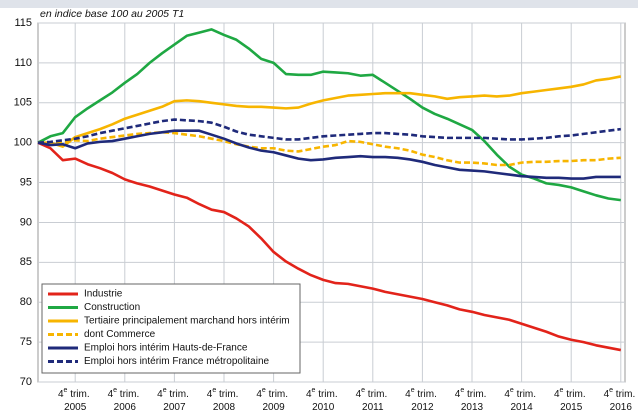 The image size is (638, 412). Describe the element at coordinates (112, 307) in the screenshot. I see `legend-label: Construction` at that location.